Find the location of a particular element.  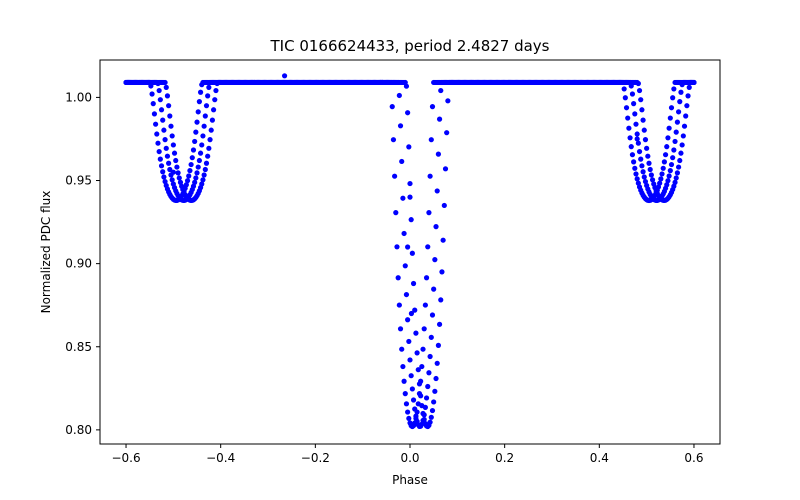

x-tick-label: −0.2 is located at coordinates (315, 458).